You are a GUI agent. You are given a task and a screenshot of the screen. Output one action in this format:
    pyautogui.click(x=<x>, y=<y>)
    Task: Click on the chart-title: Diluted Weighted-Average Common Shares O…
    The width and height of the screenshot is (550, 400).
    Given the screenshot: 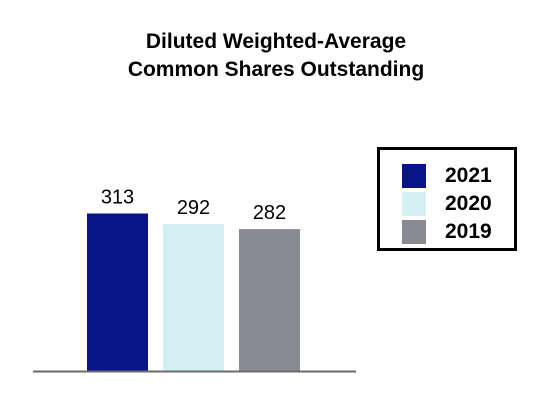 What is the action you would take?
    pyautogui.click(x=275, y=56)
    